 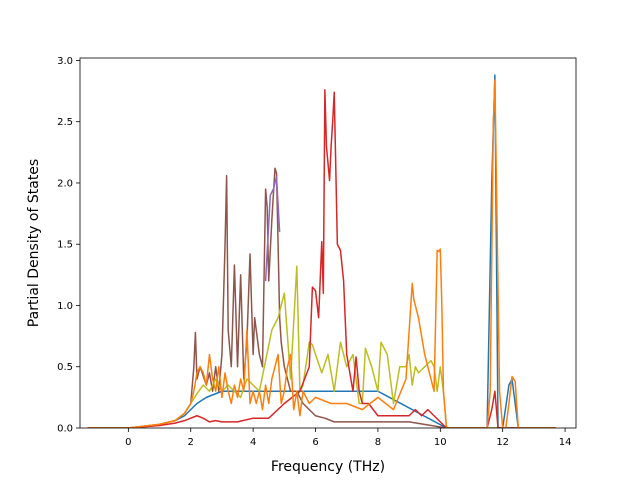 I want to click on x-axis-label: Frequency (THz), so click(x=328, y=467).